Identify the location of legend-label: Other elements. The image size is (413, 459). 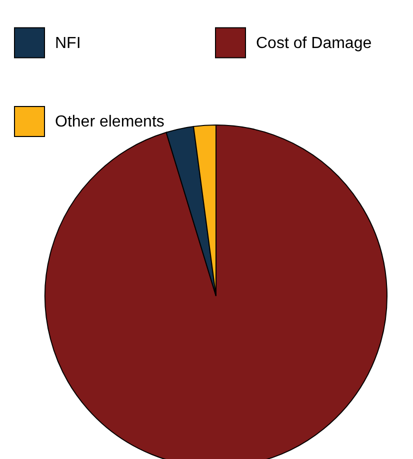
(109, 122).